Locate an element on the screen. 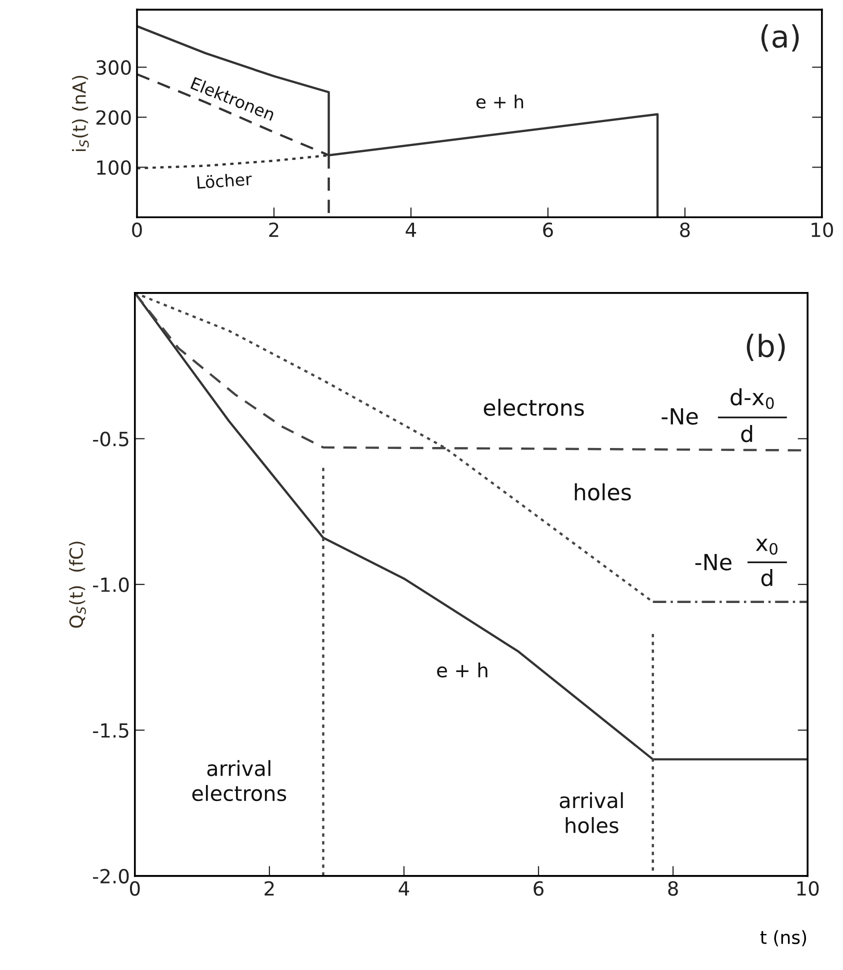 This screenshot has width=843, height=970. annotation: Löcher is located at coordinates (224, 180).